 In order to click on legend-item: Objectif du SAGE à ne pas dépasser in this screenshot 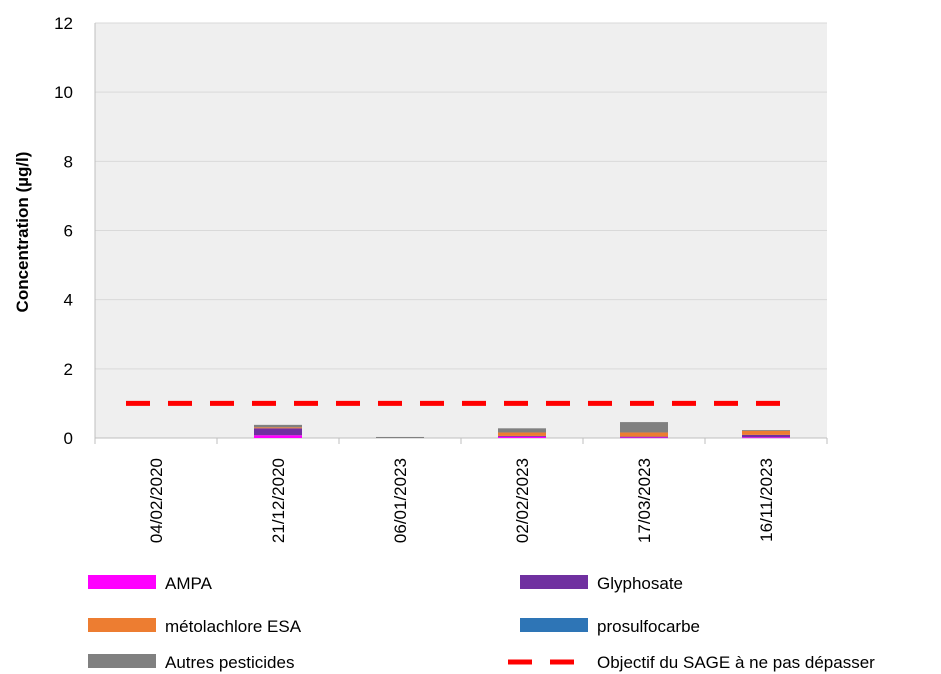, I will do `click(691, 662)`.